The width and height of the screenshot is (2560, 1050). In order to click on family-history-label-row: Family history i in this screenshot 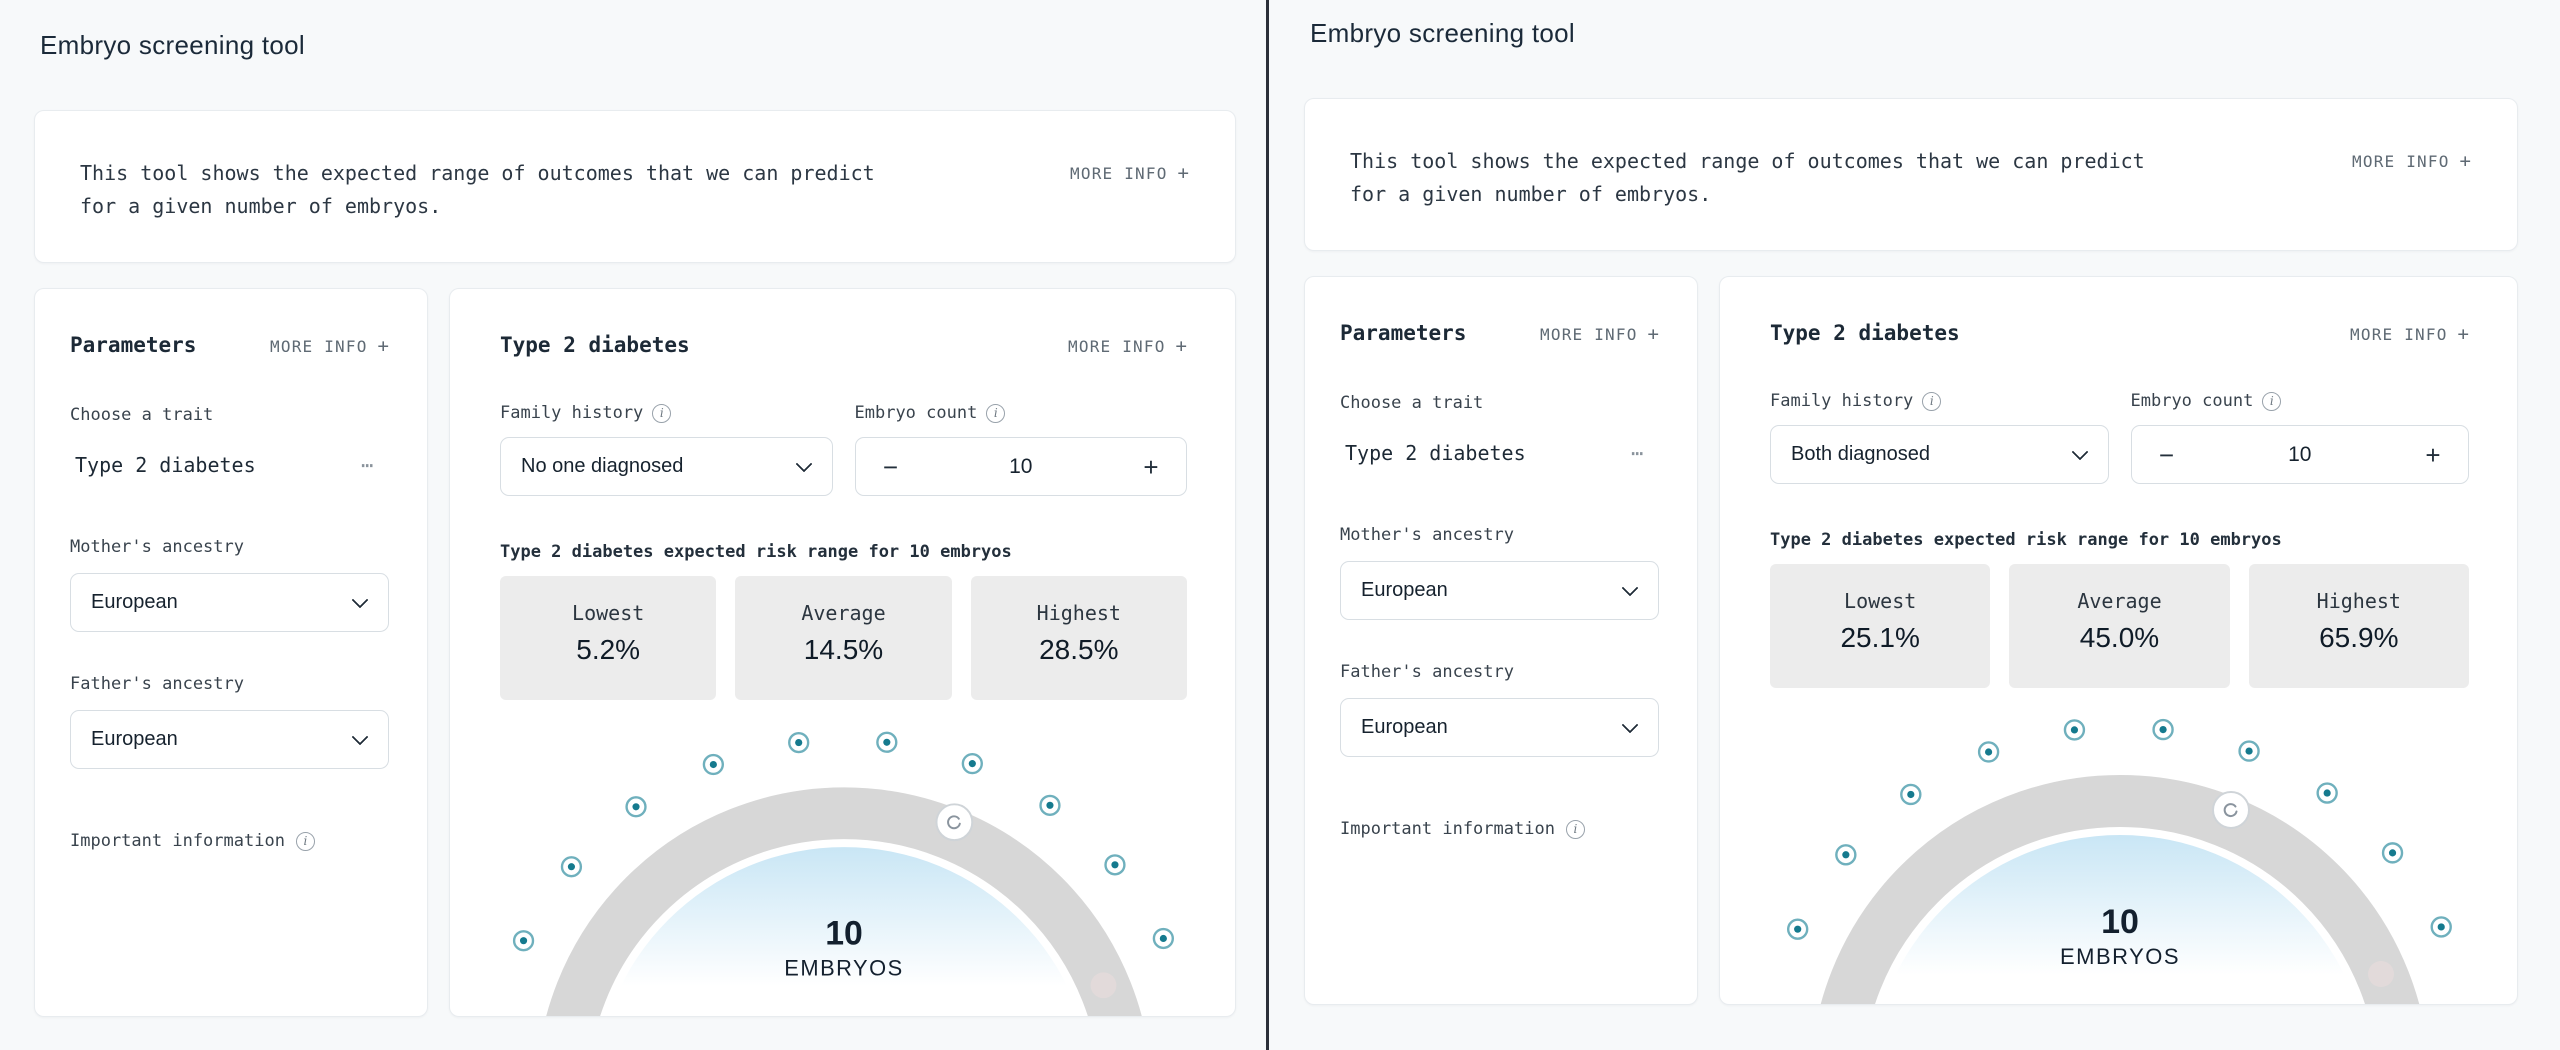, I will do `click(666, 413)`.